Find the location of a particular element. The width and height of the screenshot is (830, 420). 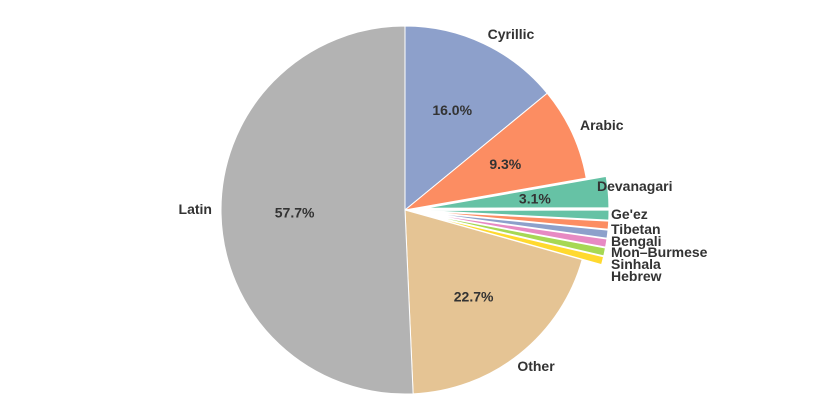

label-hebrew: Hebrew is located at coordinates (636, 276).